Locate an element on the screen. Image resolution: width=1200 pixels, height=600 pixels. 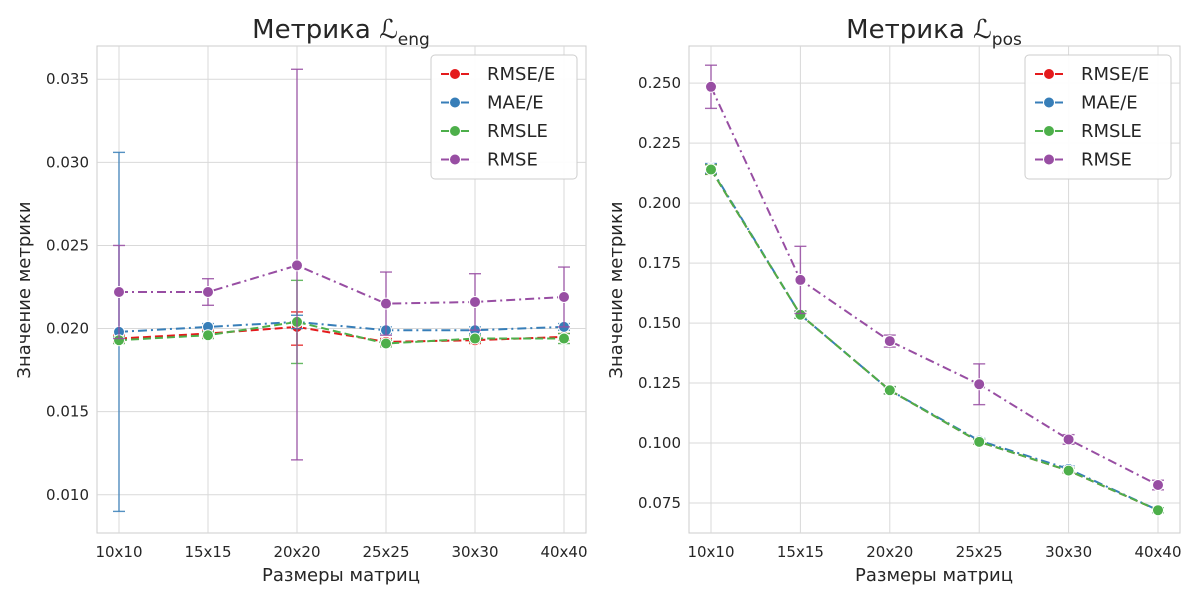
y-tick-label: 0.175 is located at coordinates (659, 263).